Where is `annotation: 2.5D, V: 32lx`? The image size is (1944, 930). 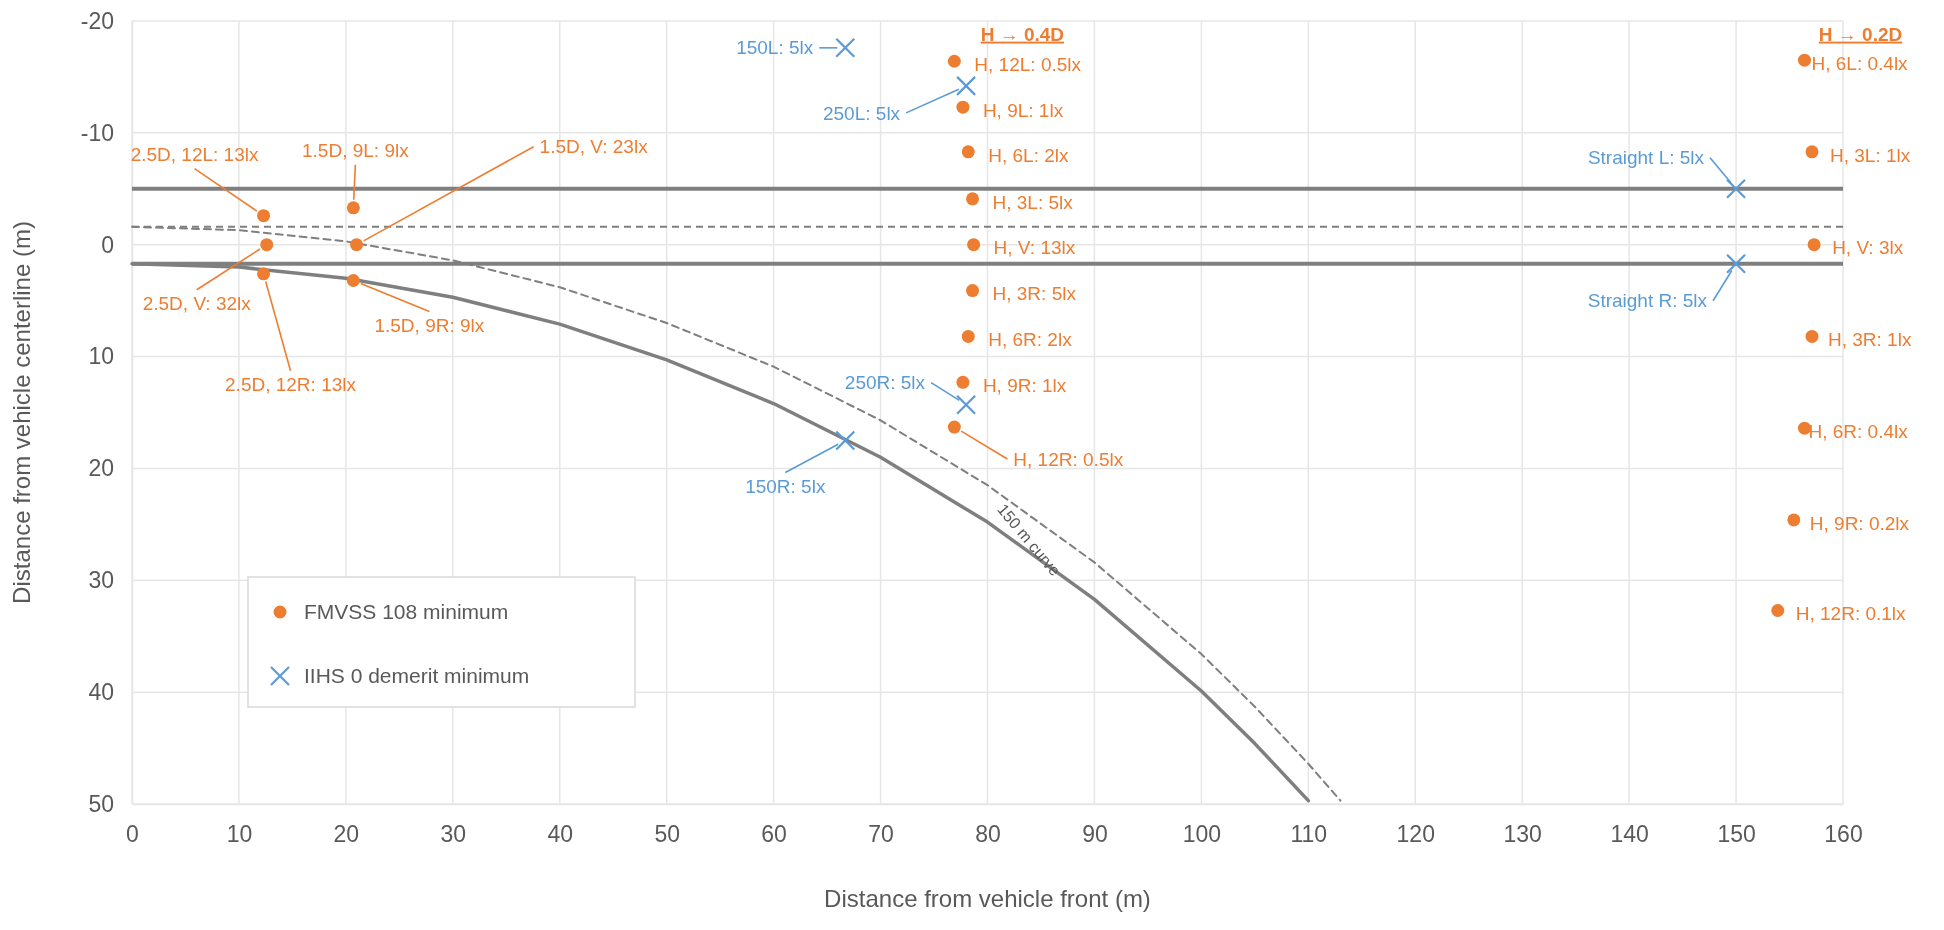
annotation: 2.5D, V: 32lx is located at coordinates (197, 304).